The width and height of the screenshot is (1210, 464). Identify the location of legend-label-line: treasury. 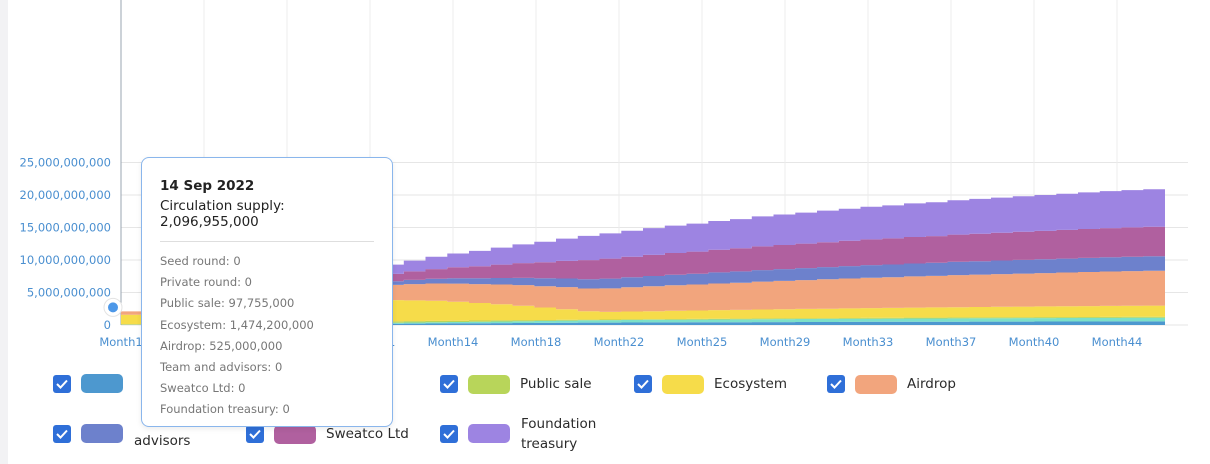
(549, 444).